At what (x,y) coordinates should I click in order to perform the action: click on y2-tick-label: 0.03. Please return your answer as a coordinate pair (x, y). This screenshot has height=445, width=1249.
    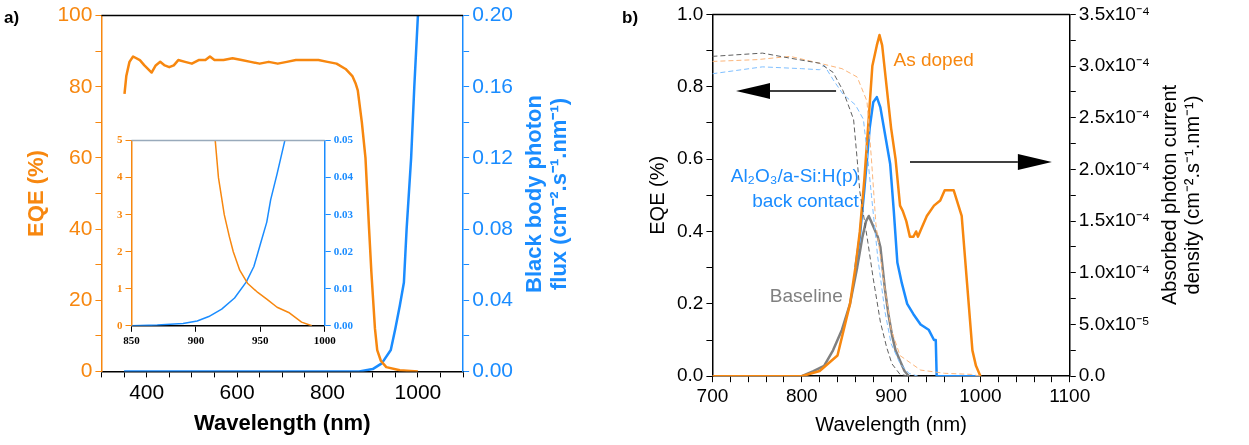
    Looking at the image, I should click on (343, 213).